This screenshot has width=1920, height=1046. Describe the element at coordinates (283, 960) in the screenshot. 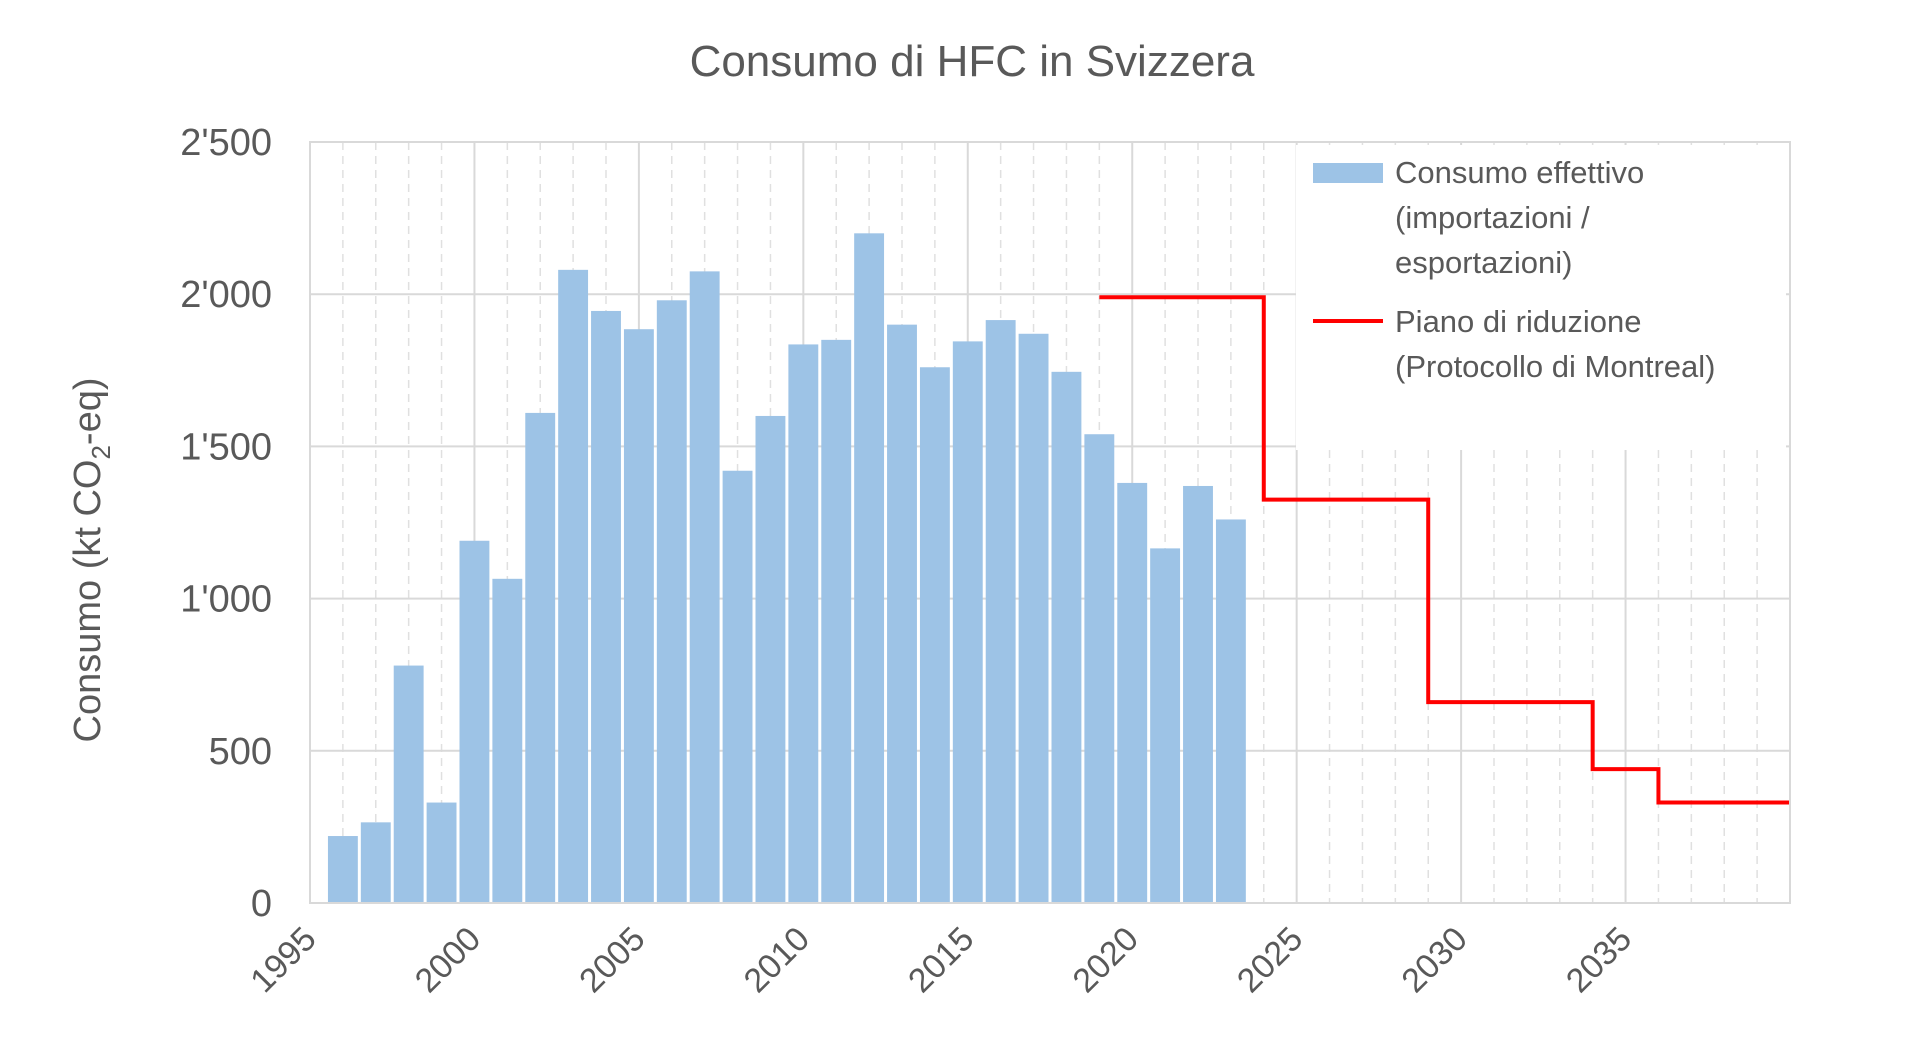

I see `x-tick-label: 1995` at that location.